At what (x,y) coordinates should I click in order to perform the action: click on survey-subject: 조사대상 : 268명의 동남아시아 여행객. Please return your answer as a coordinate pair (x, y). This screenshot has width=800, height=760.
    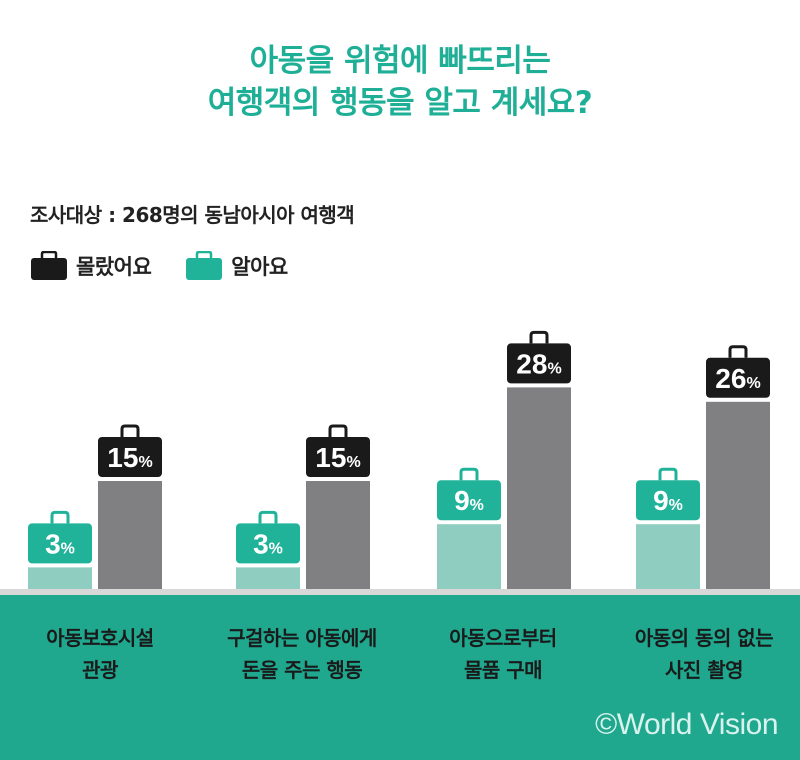
    Looking at the image, I should click on (192, 215).